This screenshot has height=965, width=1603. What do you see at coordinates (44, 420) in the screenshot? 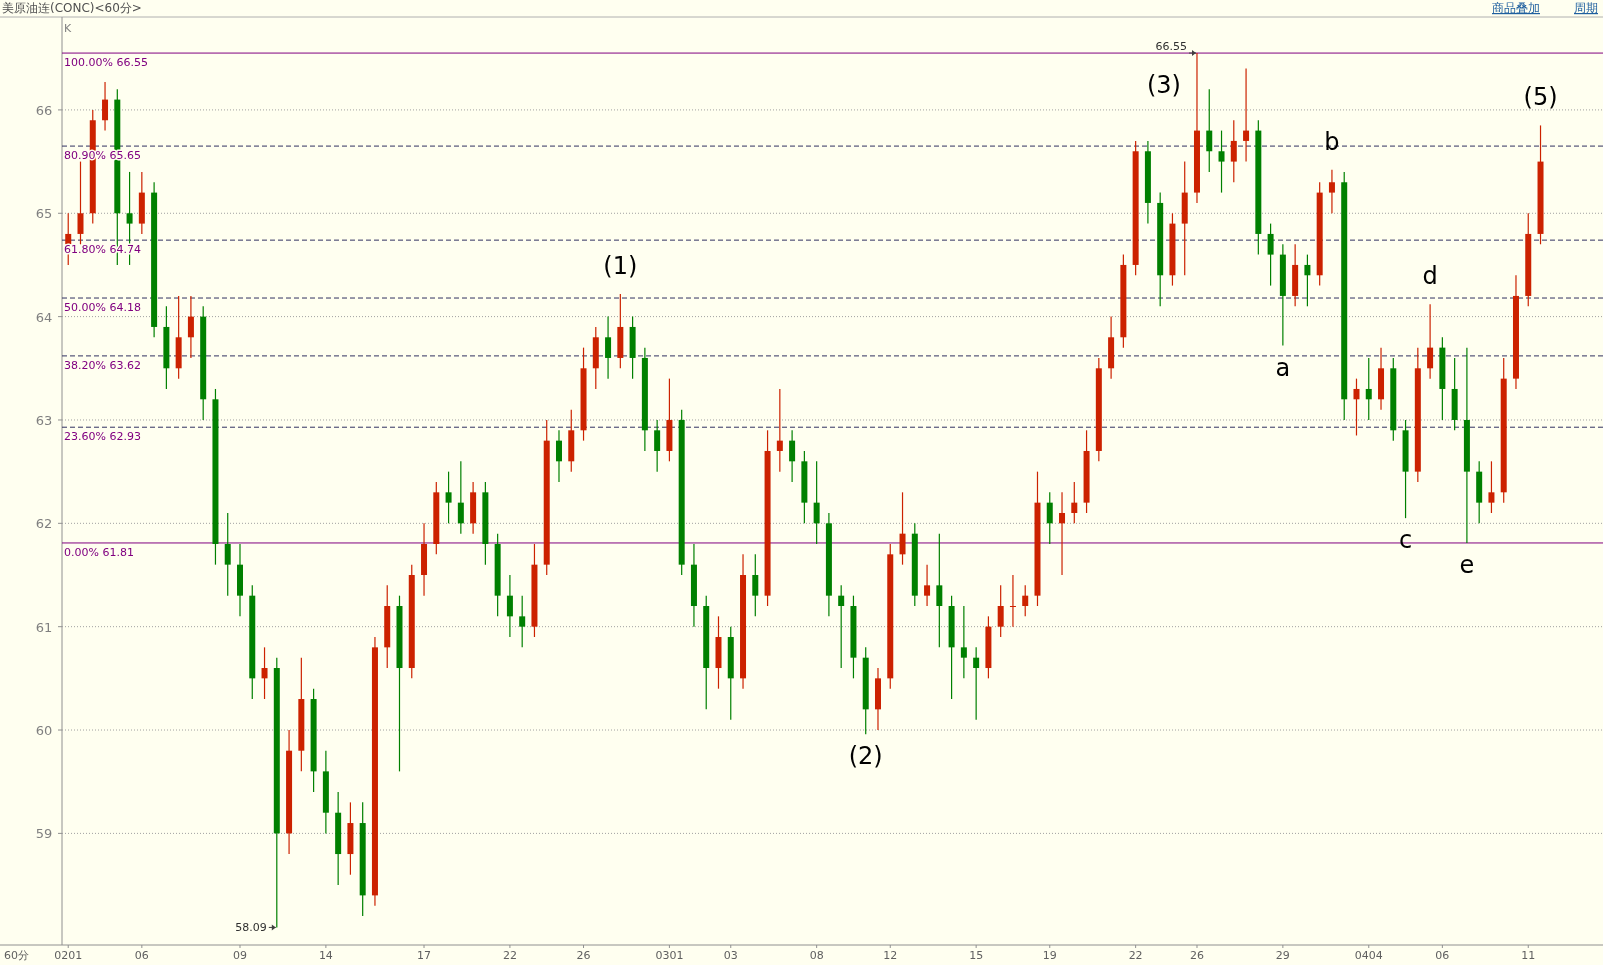
I see `y-tick-label: 63` at bounding box center [44, 420].